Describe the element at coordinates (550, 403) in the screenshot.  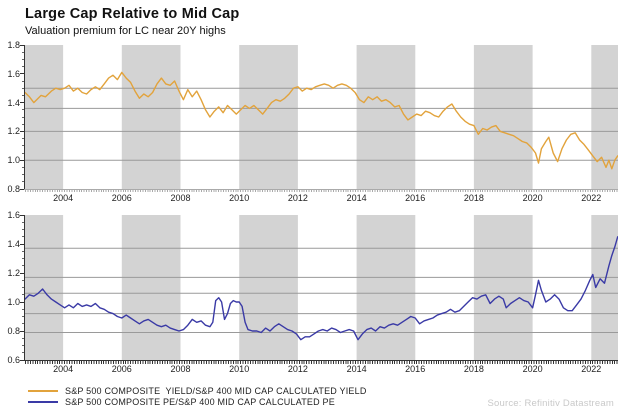
I see `source-credit: Source: Refinitiv Datastream` at that location.